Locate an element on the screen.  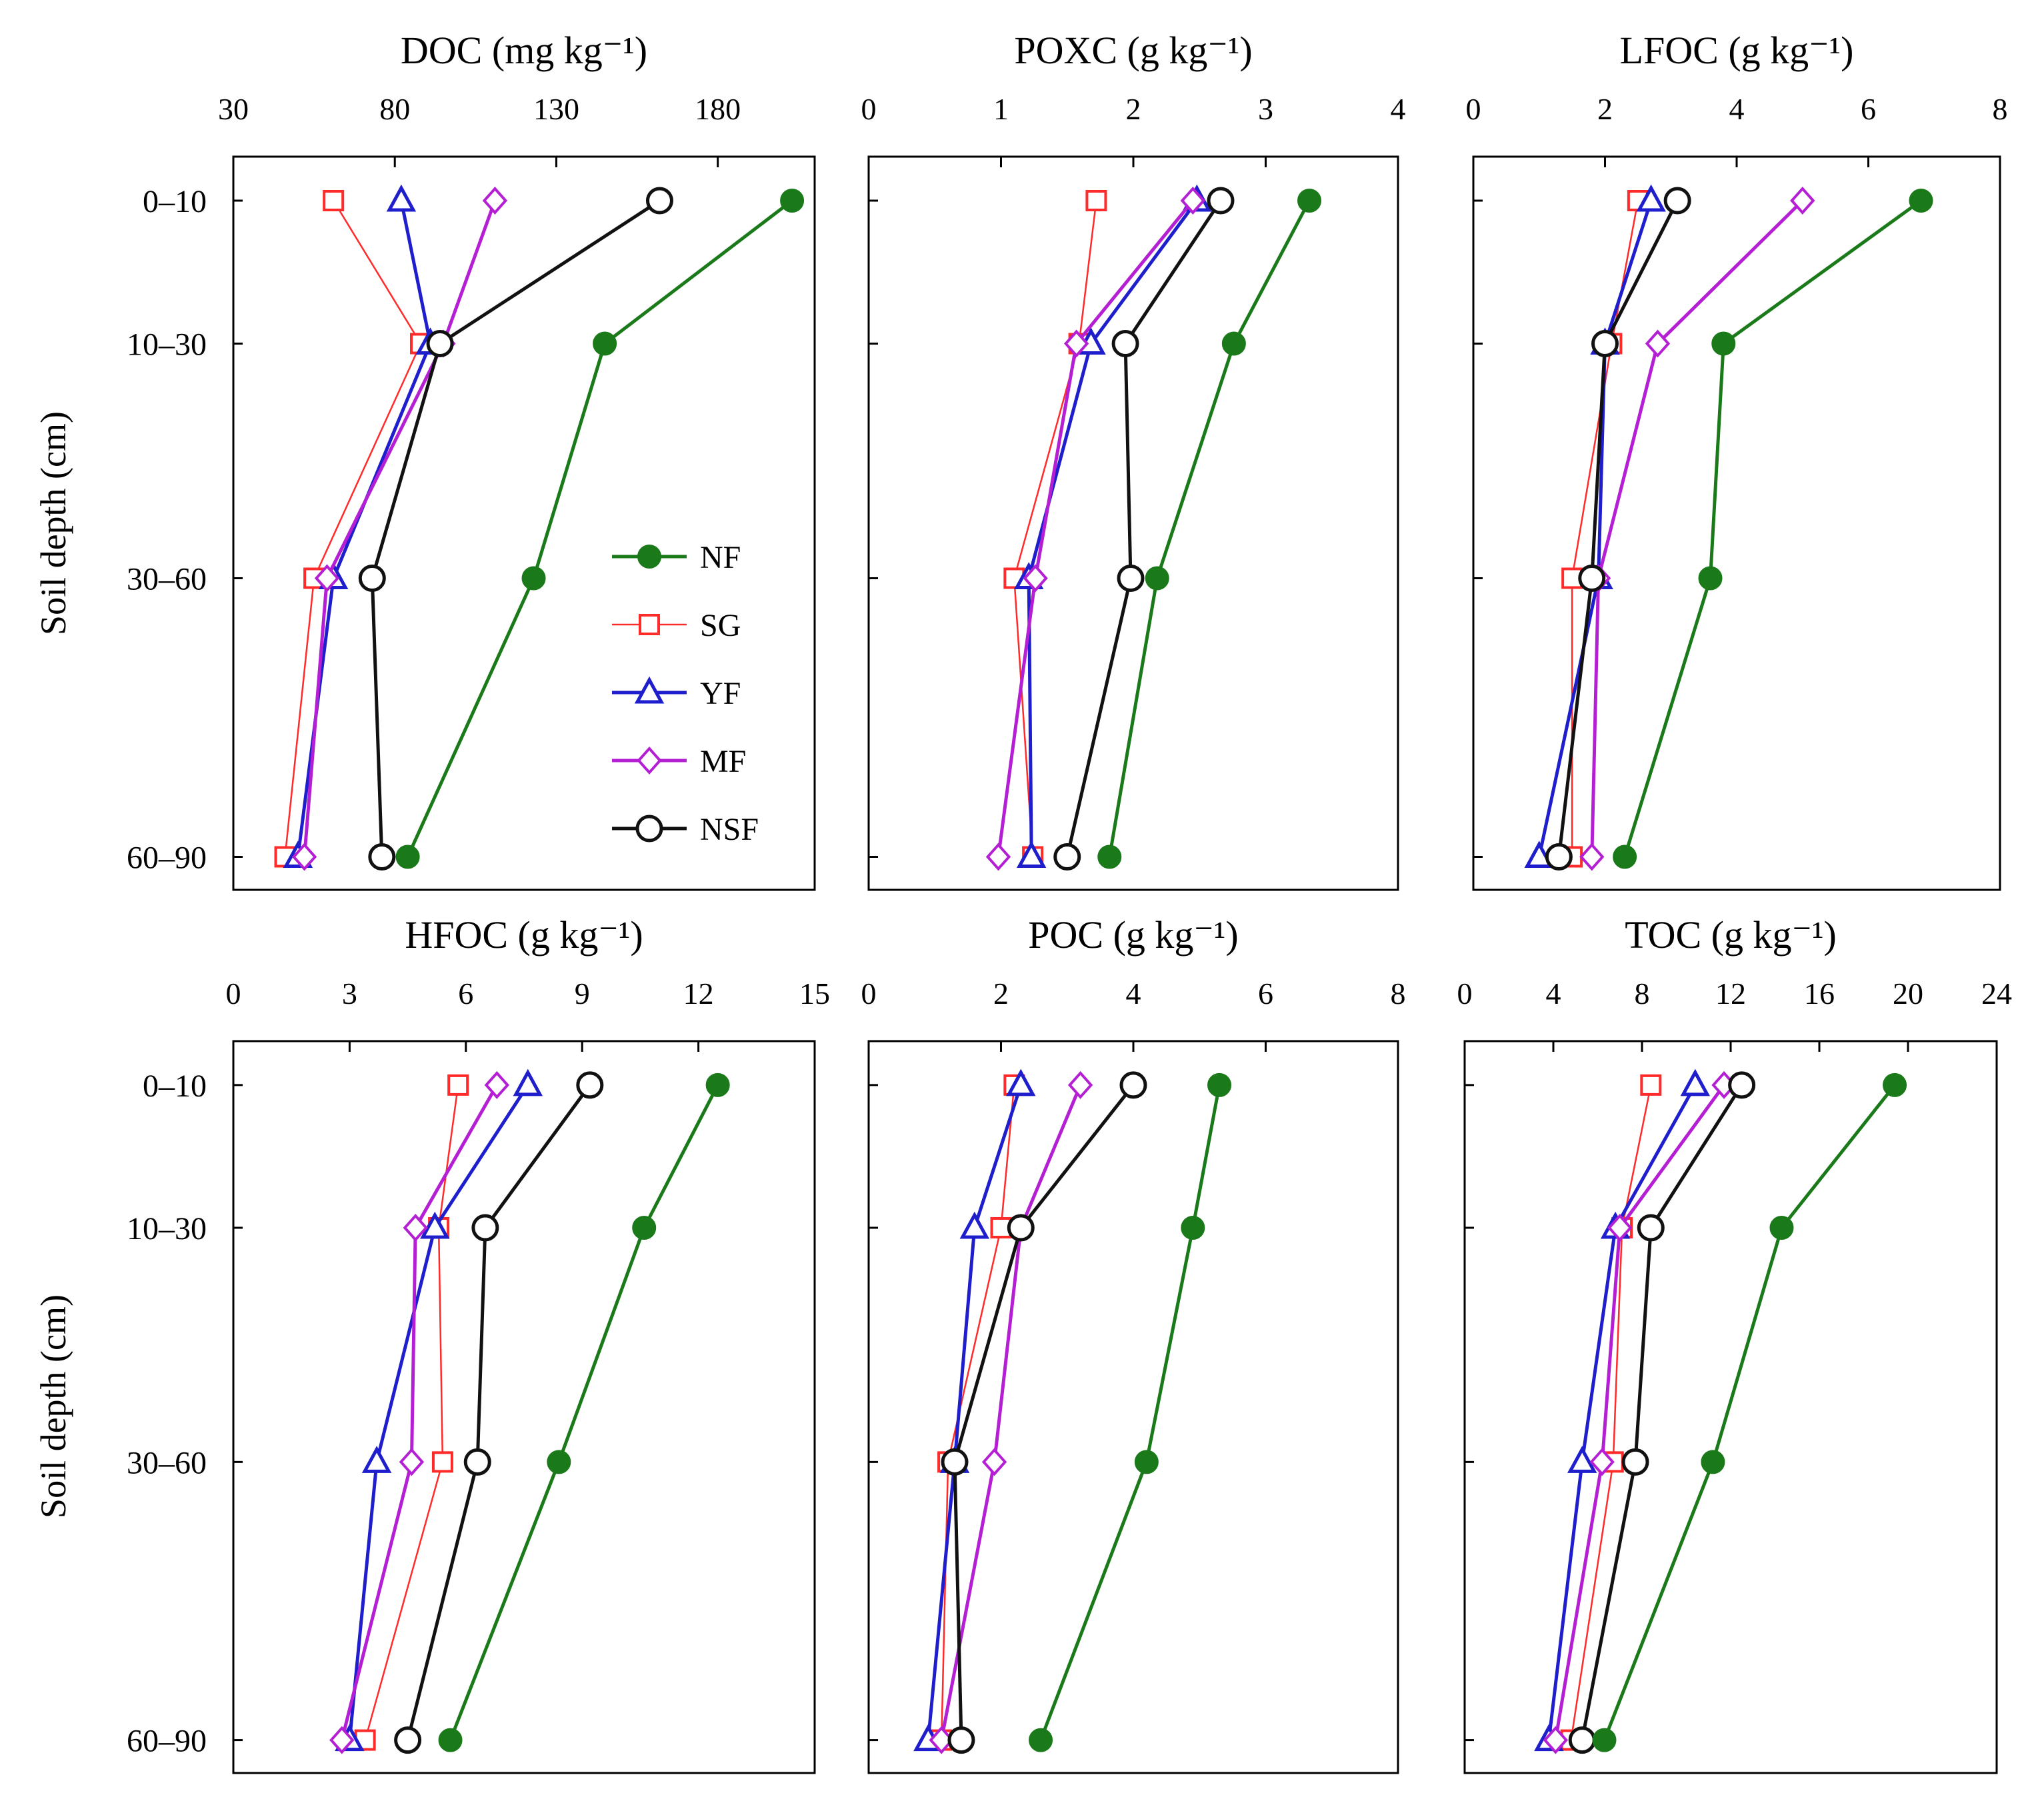
x-tick-label: 12 is located at coordinates (1730, 993).